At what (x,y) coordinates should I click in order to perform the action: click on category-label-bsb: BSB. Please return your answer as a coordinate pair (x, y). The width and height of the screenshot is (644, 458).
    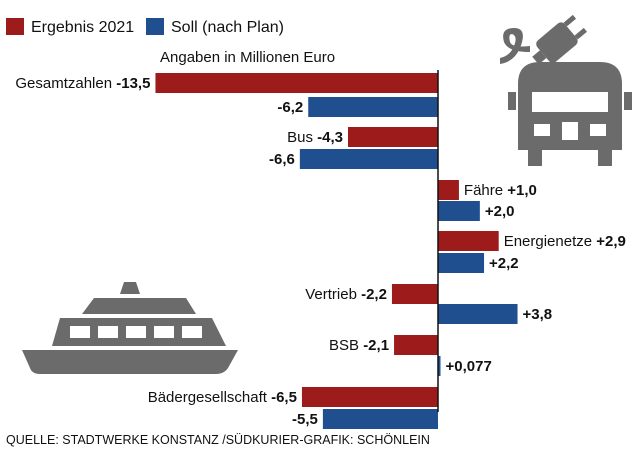
    Looking at the image, I should click on (346, 345).